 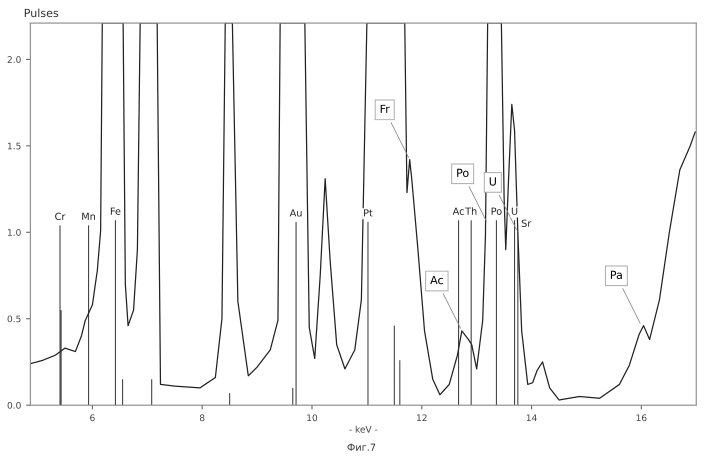 What do you see at coordinates (436, 280) in the screenshot?
I see `annotation: Ac` at bounding box center [436, 280].